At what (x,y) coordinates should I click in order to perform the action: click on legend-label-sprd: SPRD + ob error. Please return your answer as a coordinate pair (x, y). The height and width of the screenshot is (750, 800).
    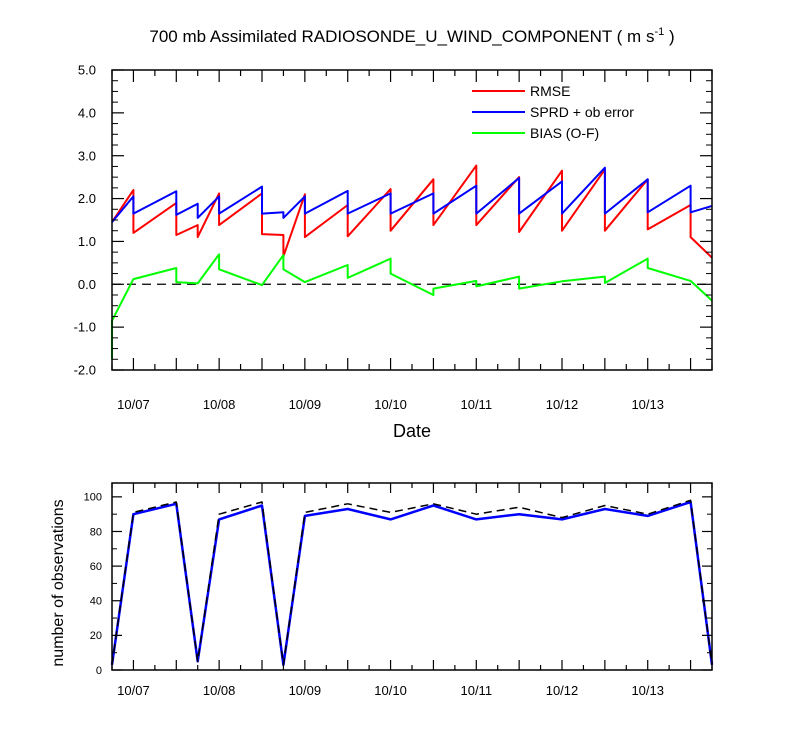
    Looking at the image, I should click on (582, 112).